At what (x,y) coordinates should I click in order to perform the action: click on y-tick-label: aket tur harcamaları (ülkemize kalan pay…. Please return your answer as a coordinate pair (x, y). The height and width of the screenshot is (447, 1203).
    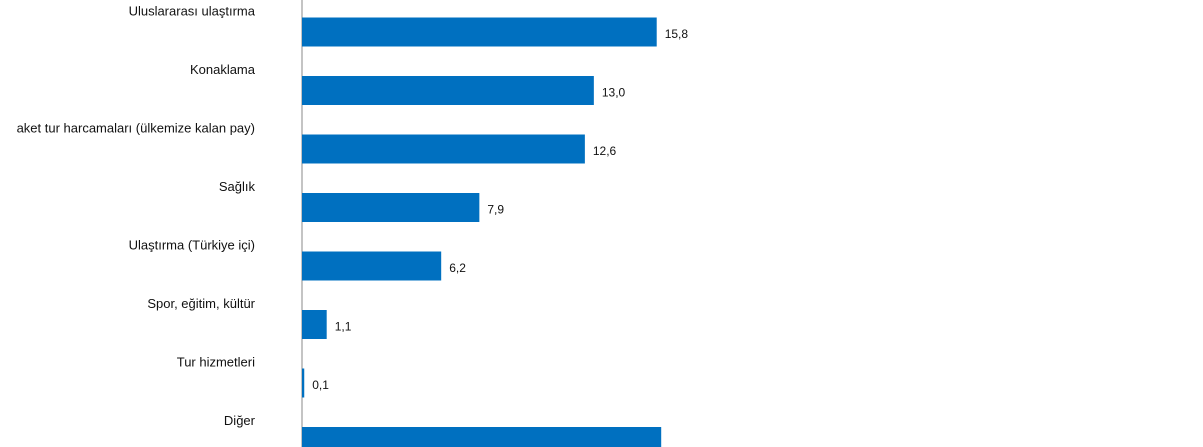
    Looking at the image, I should click on (136, 127).